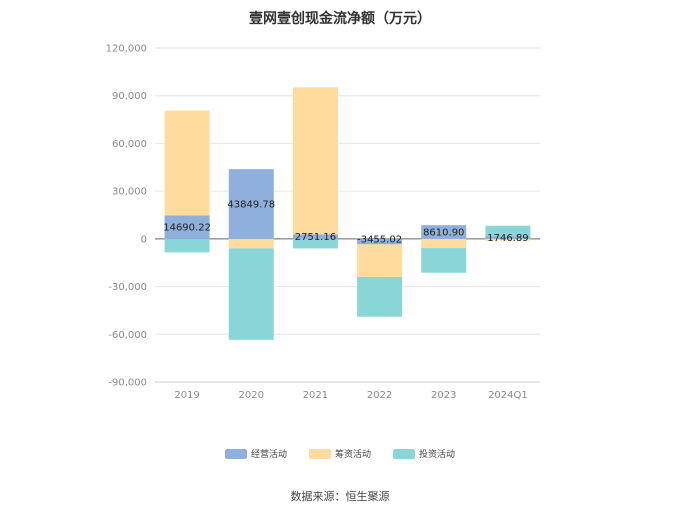 The height and width of the screenshot is (509, 680). I want to click on legend-label: 经营活动, so click(268, 455).